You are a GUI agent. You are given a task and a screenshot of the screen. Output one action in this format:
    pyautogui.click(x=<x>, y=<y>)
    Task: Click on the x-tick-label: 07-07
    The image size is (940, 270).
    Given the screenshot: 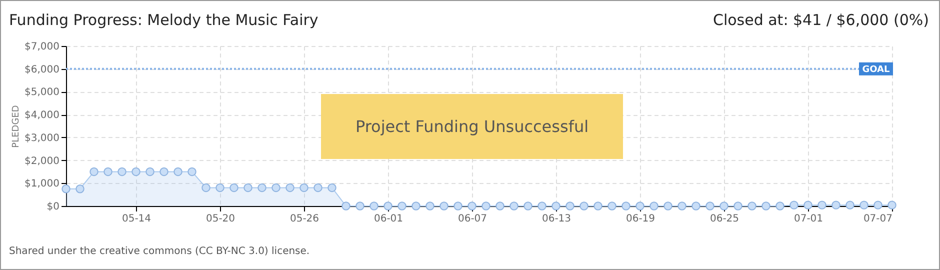 What is the action you would take?
    pyautogui.click(x=877, y=219)
    